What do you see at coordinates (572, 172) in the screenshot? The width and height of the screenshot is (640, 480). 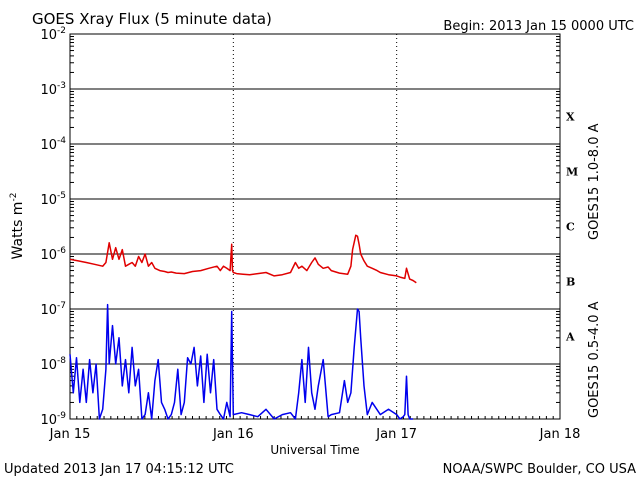 I see `flare-class-m: M` at bounding box center [572, 172].